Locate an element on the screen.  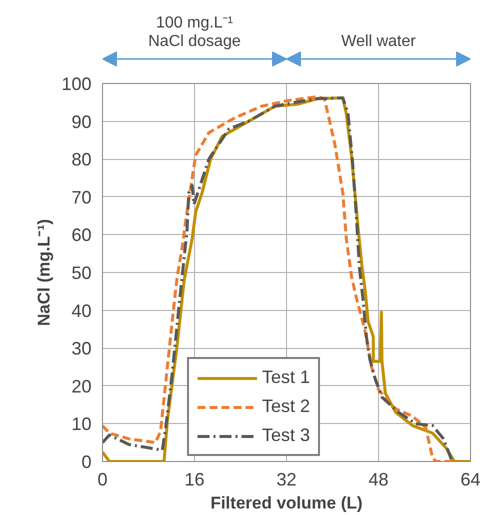
y-tick-label: 20 is located at coordinates (81, 386).